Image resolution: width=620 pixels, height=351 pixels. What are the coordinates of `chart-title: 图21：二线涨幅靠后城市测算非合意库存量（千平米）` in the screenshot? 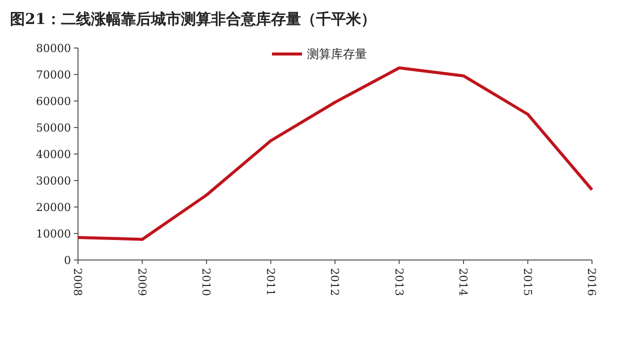 It's located at (193, 19).